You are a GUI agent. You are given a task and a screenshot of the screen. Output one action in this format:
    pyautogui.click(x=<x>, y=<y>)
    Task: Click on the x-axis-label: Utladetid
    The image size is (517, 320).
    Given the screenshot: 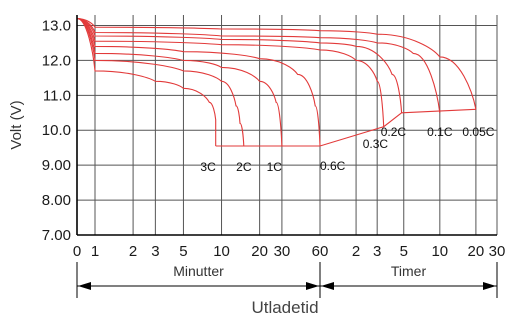 What is the action you would take?
    pyautogui.click(x=284, y=307)
    